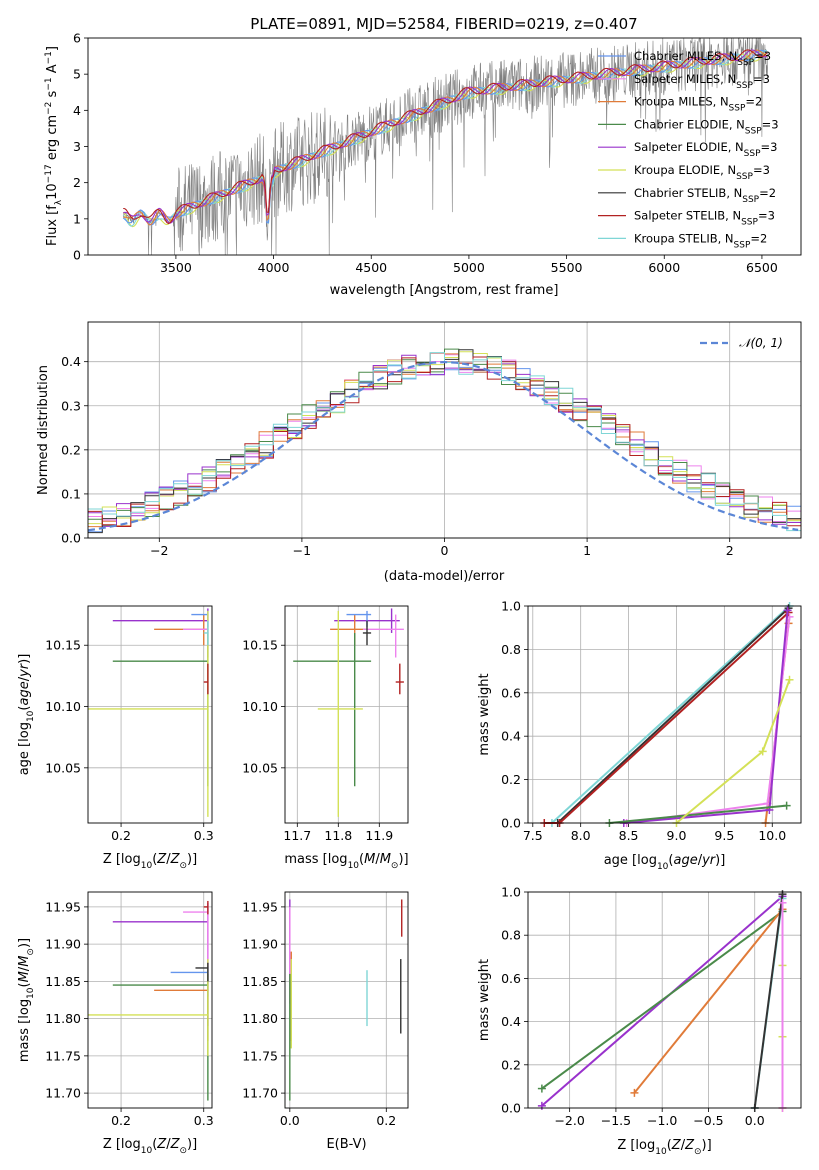  I want to click on observed-spectrum-line, so click(445, 146).